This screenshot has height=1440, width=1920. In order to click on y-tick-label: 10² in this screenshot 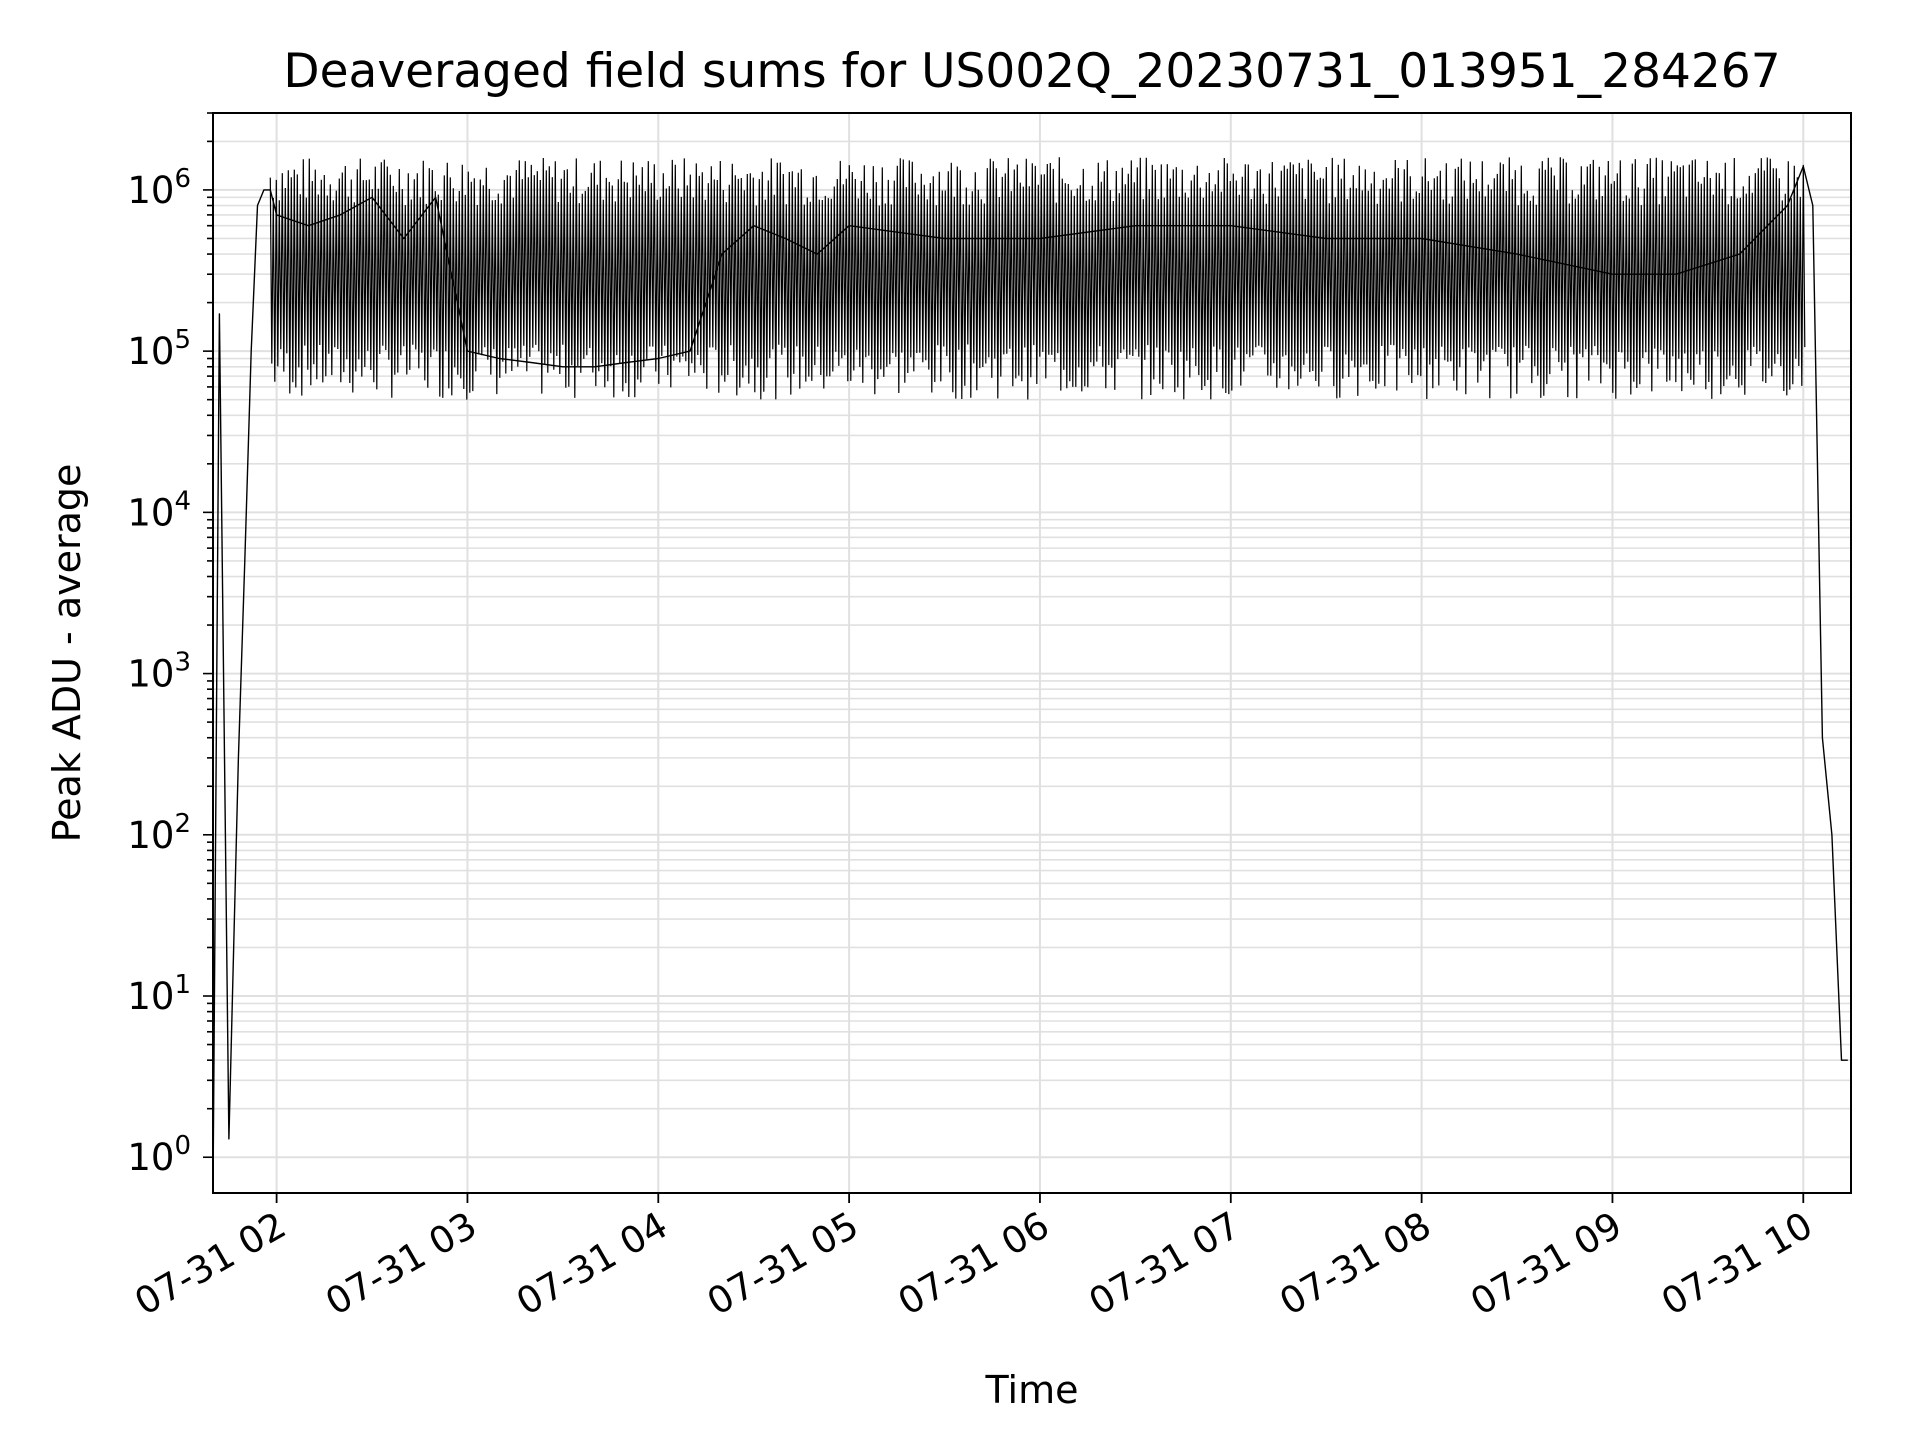, I will do `click(159, 833)`.